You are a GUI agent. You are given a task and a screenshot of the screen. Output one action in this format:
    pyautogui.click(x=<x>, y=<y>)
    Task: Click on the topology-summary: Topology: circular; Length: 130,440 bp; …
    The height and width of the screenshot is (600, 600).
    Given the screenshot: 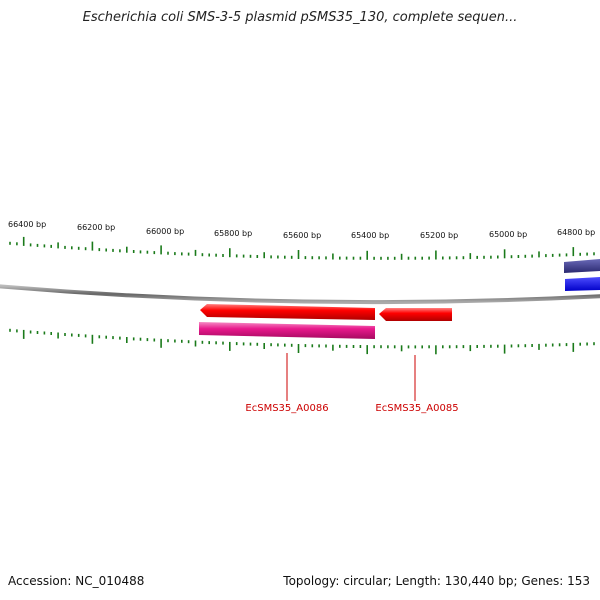 What is the action you would take?
    pyautogui.click(x=436, y=581)
    